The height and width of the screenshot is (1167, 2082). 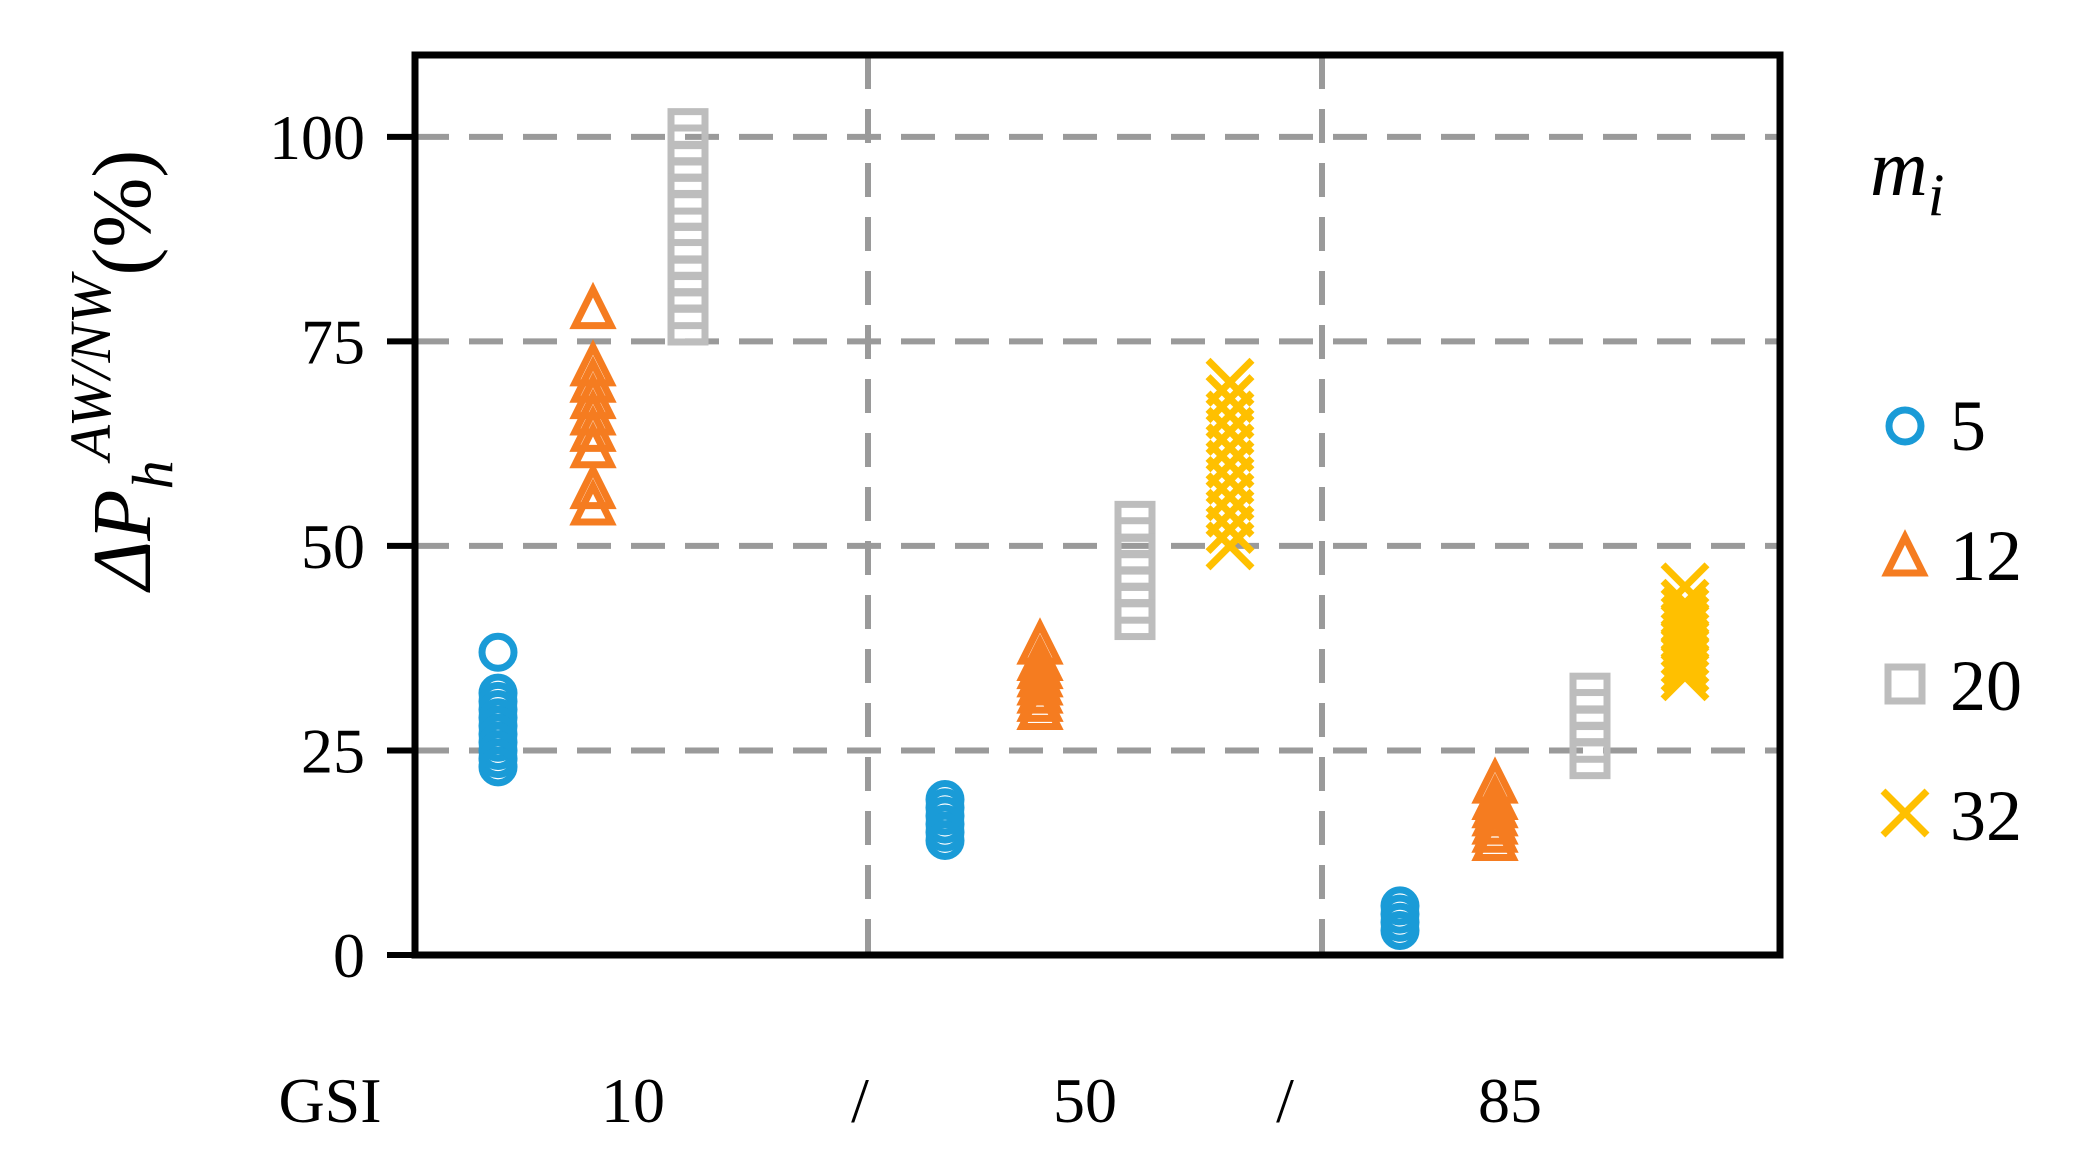 What do you see at coordinates (317, 137) in the screenshot?
I see `y-tick-label-100: 100` at bounding box center [317, 137].